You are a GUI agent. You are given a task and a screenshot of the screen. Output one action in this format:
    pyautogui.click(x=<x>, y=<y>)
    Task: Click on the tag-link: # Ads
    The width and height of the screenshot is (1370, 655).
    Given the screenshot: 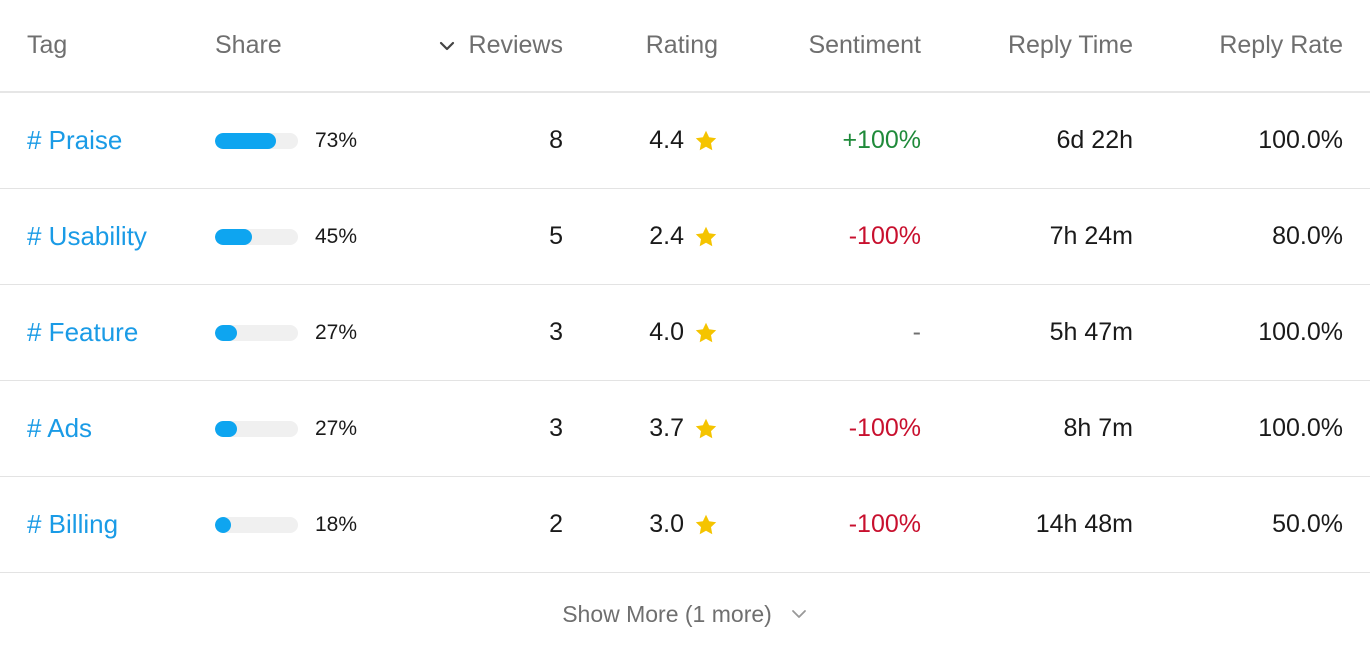 What is the action you would take?
    pyautogui.click(x=60, y=428)
    